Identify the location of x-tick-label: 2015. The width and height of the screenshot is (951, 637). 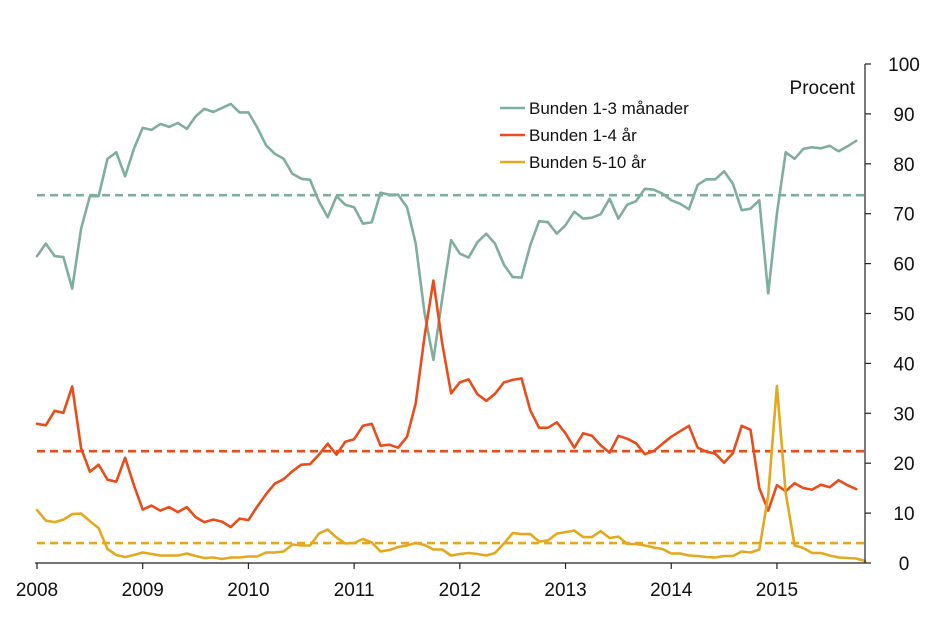
(777, 590).